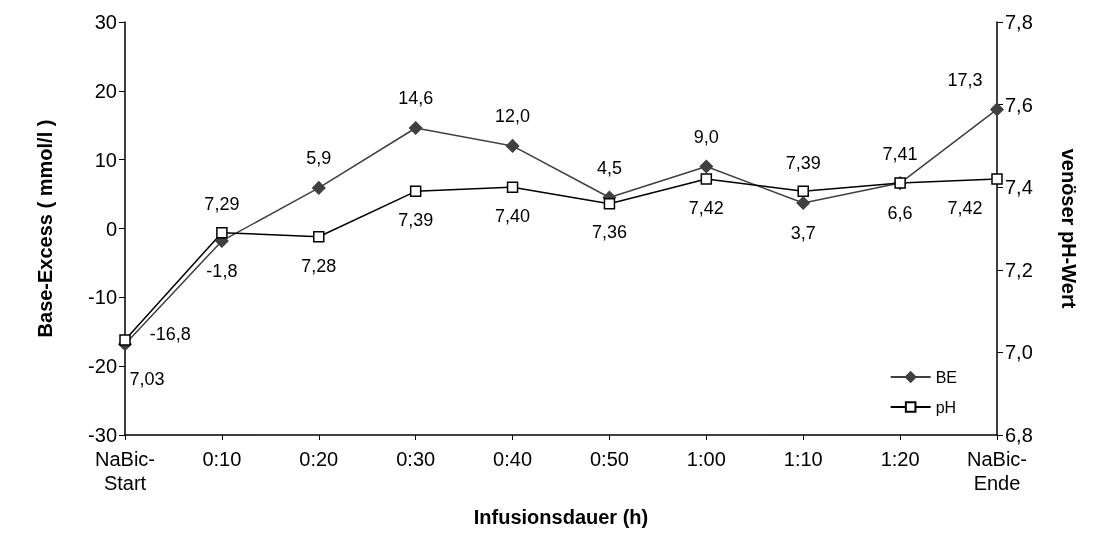  Describe the element at coordinates (105, 159) in the screenshot. I see `y-tick-label: 10` at that location.